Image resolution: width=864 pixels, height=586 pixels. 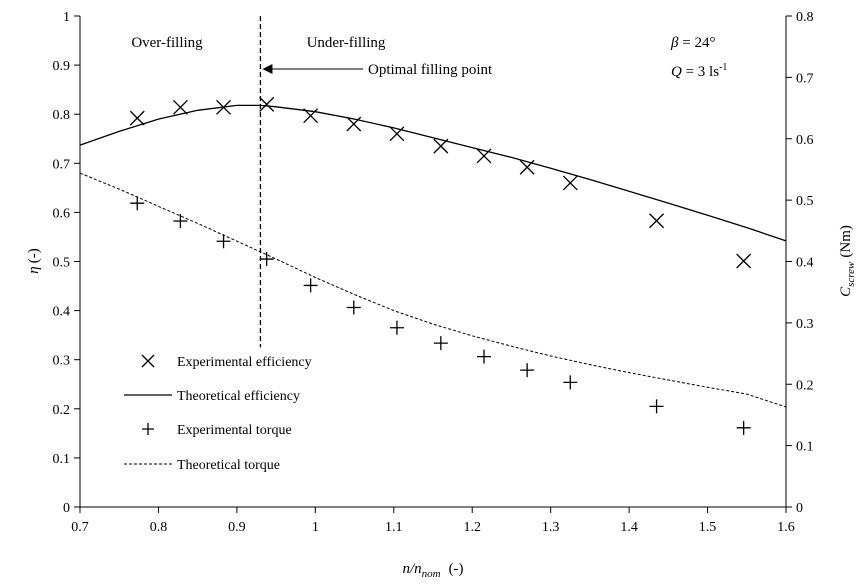 What do you see at coordinates (62, 312) in the screenshot?
I see `y-left-tick-label: 0.4` at bounding box center [62, 312].